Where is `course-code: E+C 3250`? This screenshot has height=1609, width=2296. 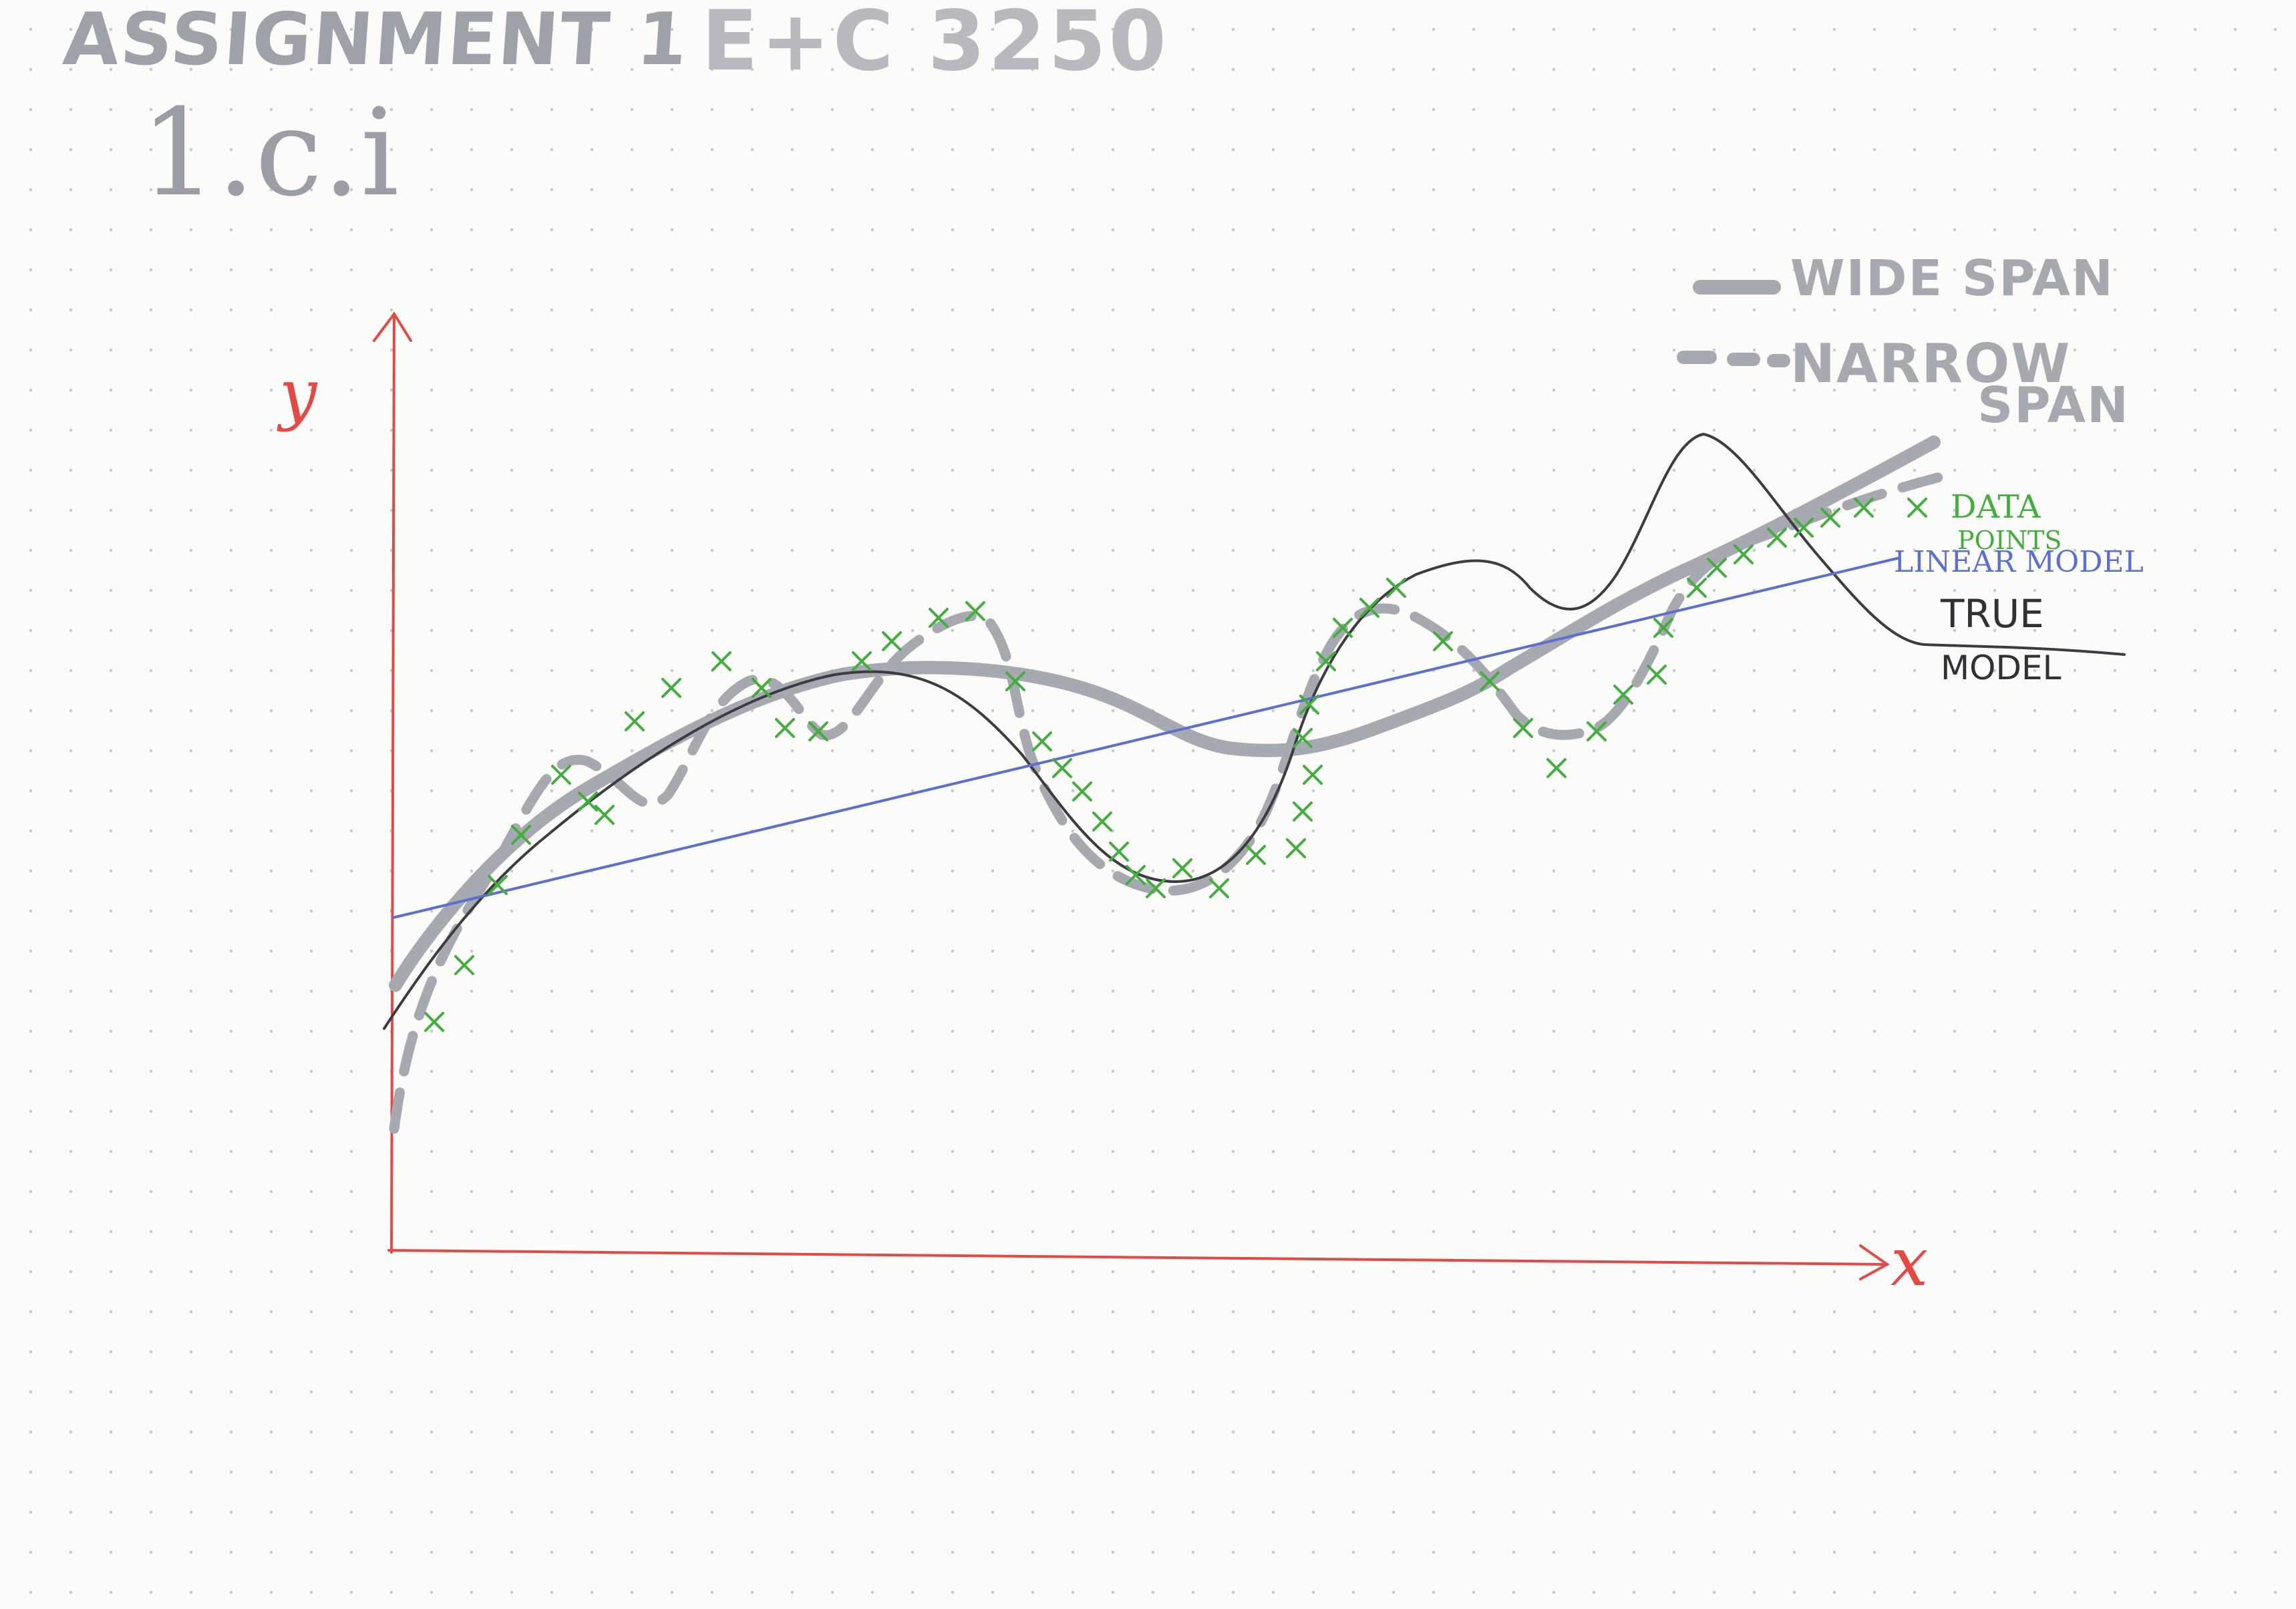
course-code: E+C 3250 is located at coordinates (935, 45).